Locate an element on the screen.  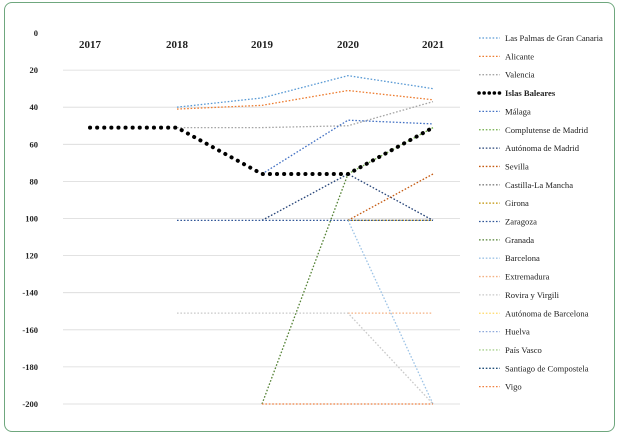
legend-item-granada: Granada is located at coordinates (506, 240).